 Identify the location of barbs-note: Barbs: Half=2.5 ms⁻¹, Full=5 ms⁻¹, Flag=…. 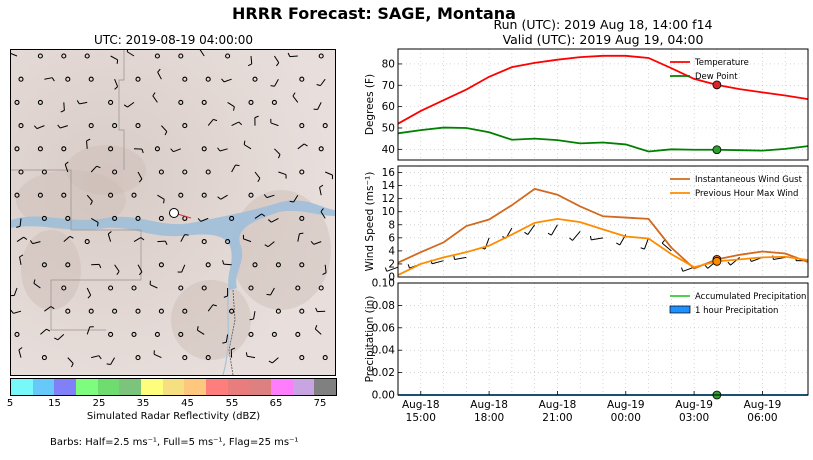
(174, 442).